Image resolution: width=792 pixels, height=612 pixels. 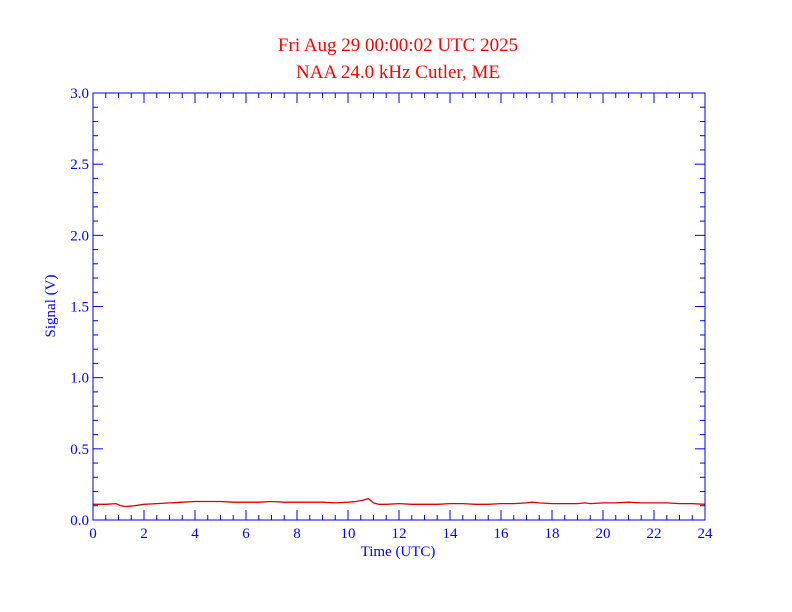 What do you see at coordinates (79, 379) in the screenshot?
I see `y-tick-label: 1.0` at bounding box center [79, 379].